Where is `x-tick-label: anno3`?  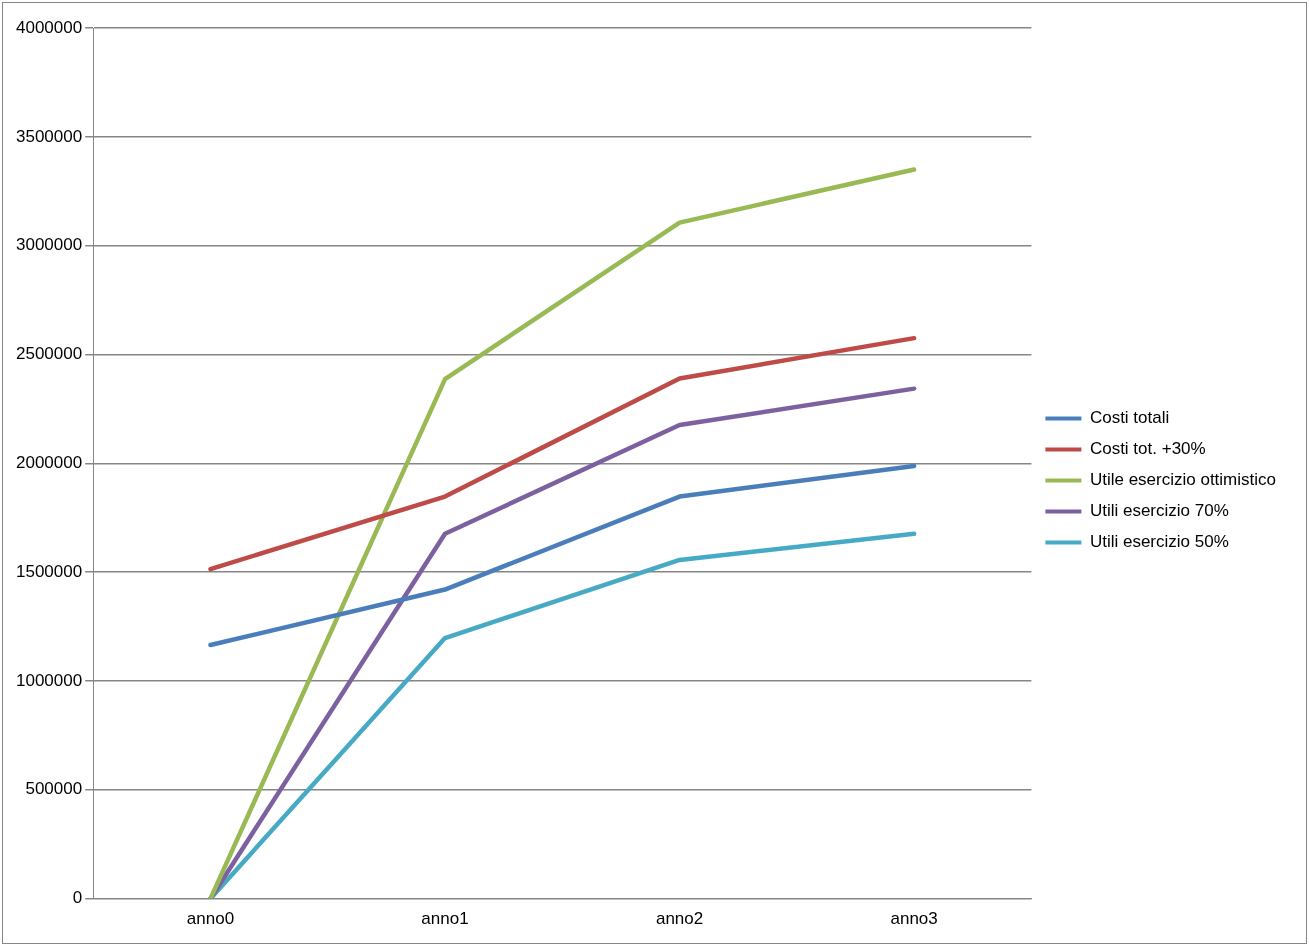
x-tick-label: anno3 is located at coordinates (914, 919).